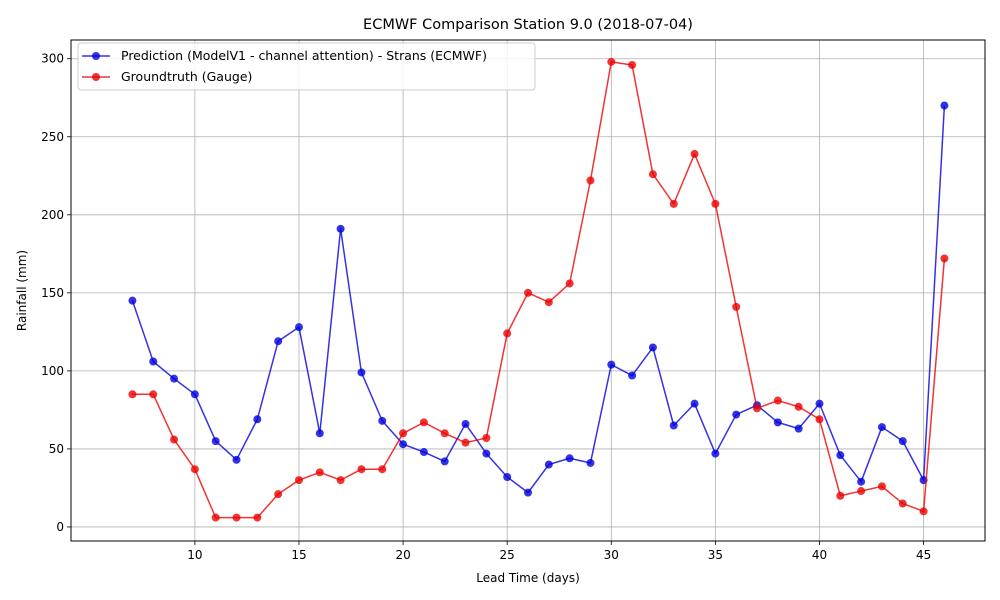 The height and width of the screenshot is (600, 1000). Describe the element at coordinates (96, 56) in the screenshot. I see `legend-marker-prediction` at that location.